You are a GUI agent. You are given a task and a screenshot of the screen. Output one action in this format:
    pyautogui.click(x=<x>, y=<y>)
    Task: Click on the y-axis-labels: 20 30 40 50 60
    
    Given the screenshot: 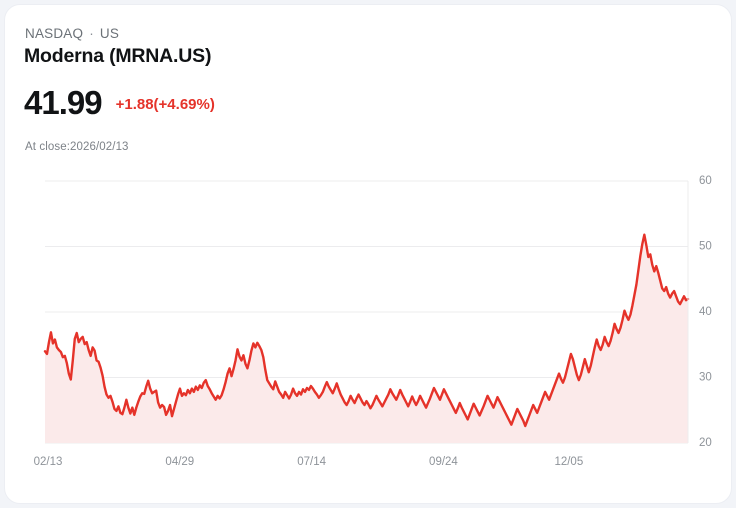 What is the action you would take?
    pyautogui.click(x=705, y=312)
    